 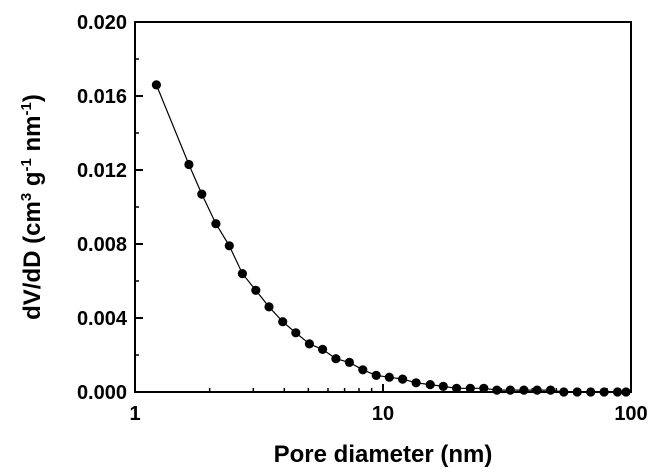 What do you see at coordinates (383, 414) in the screenshot?
I see `x-tick-label: 10` at bounding box center [383, 414].